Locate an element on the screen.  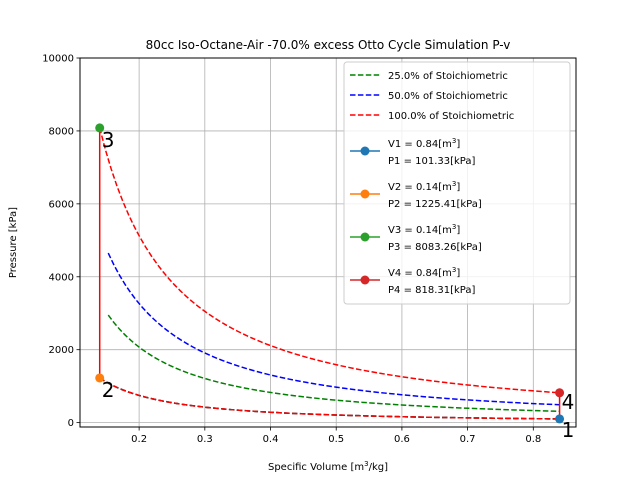
legend-entry-label: 25.0% of Stoichiometric is located at coordinates (448, 76).